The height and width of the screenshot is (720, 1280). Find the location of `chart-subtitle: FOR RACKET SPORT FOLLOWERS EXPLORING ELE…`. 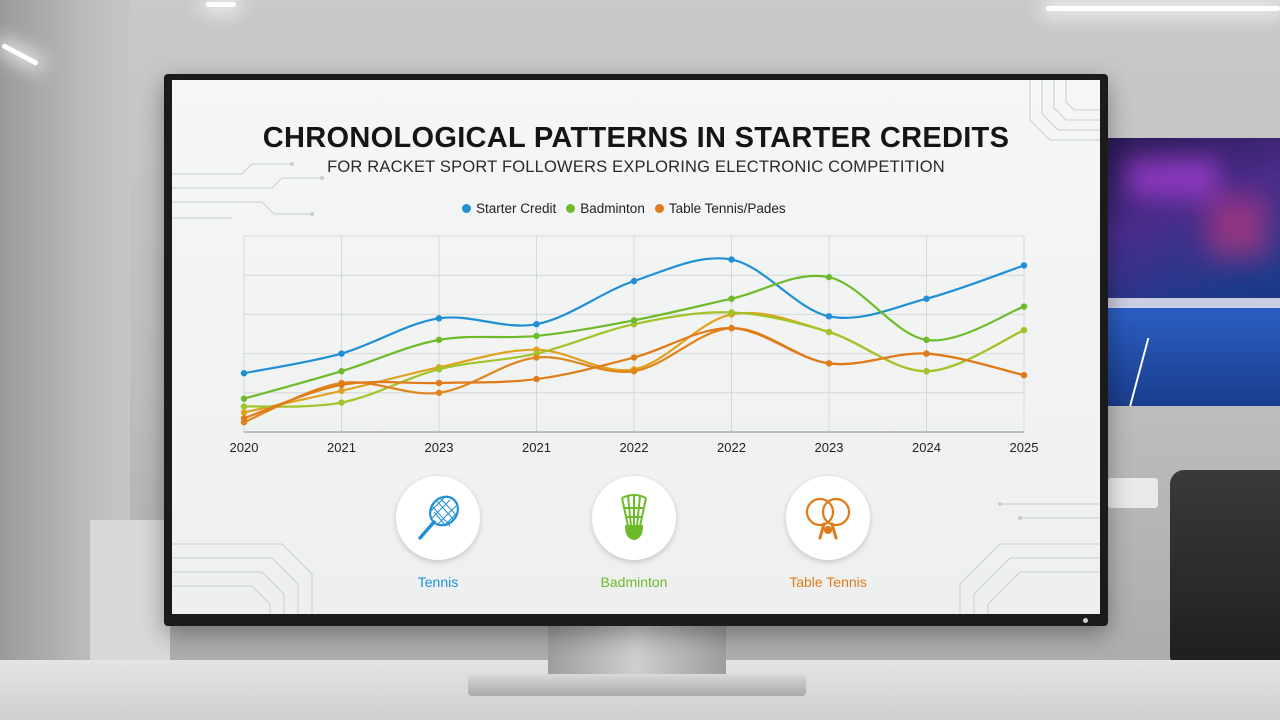

chart-subtitle: FOR RACKET SPORT FOLLOWERS EXPLORING ELE… is located at coordinates (636, 167).